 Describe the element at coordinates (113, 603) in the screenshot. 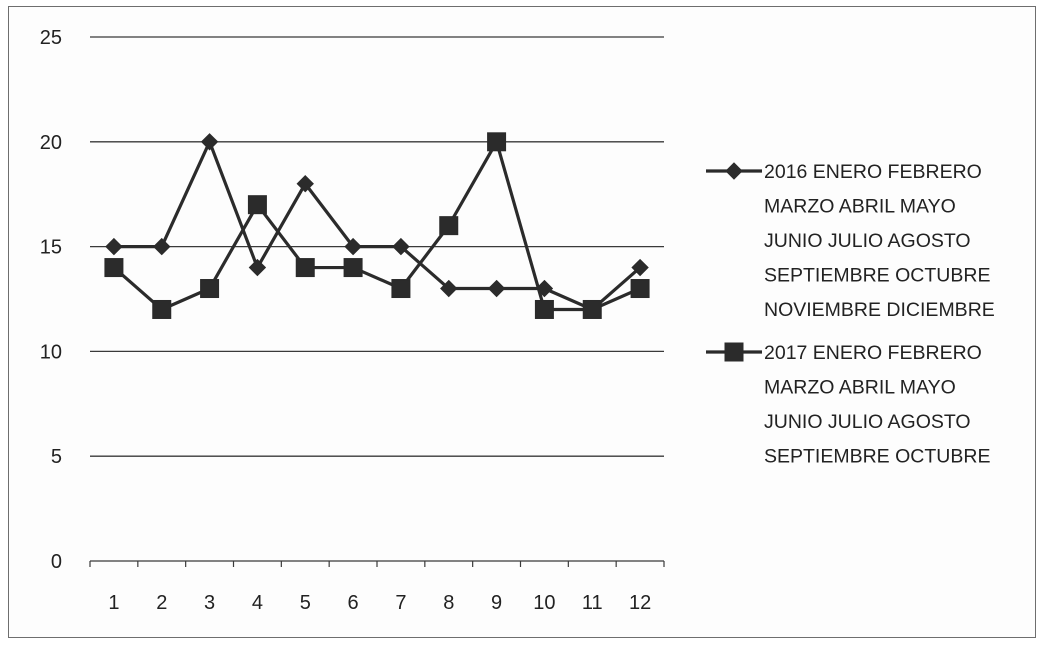

I see `x-tick-label: 1` at that location.